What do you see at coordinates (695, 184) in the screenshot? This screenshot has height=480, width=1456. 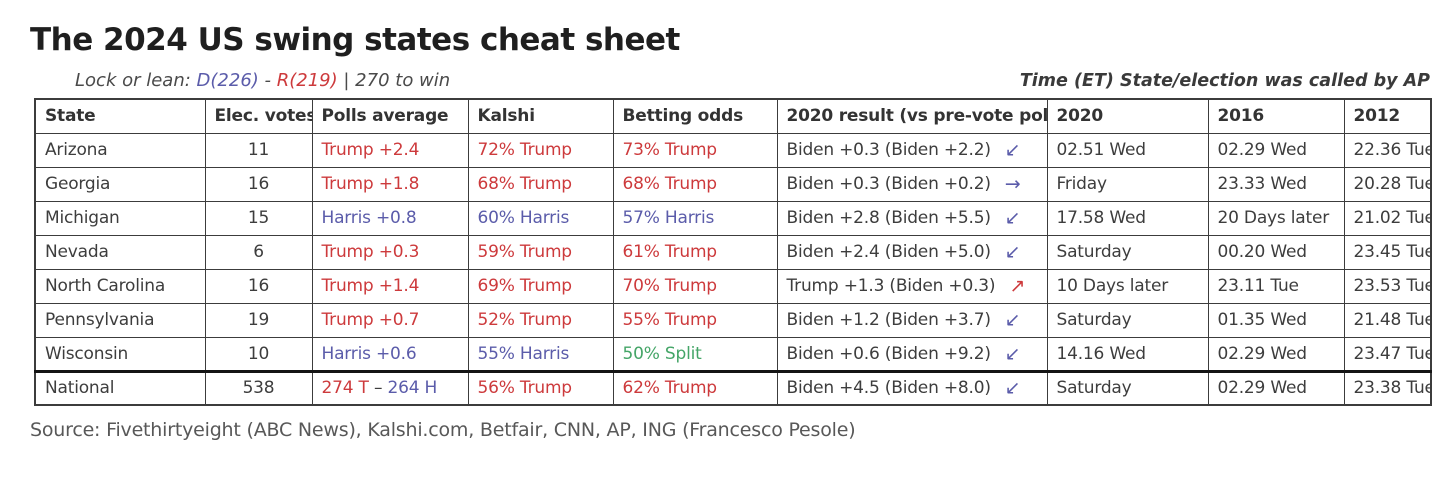 I see `betting-odds-cell: 68% Trump` at bounding box center [695, 184].